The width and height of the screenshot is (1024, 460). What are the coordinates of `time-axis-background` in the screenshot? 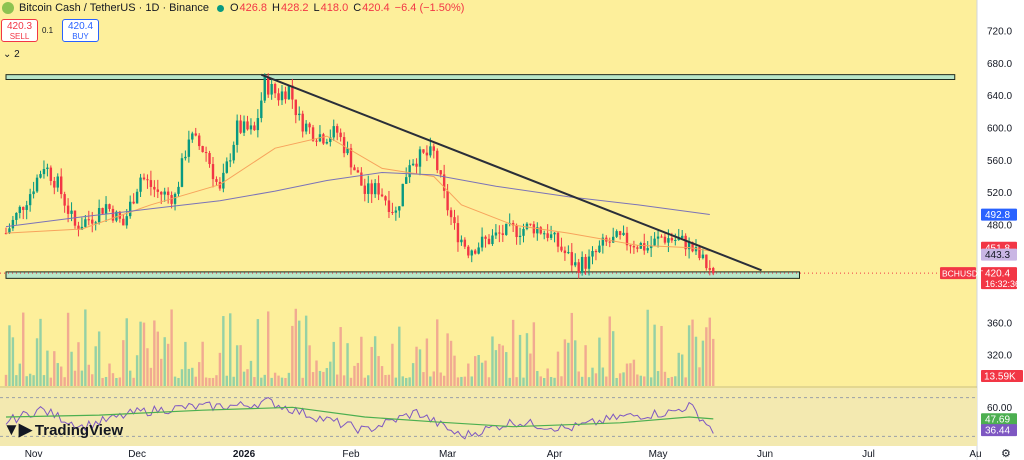 It's located at (488, 453).